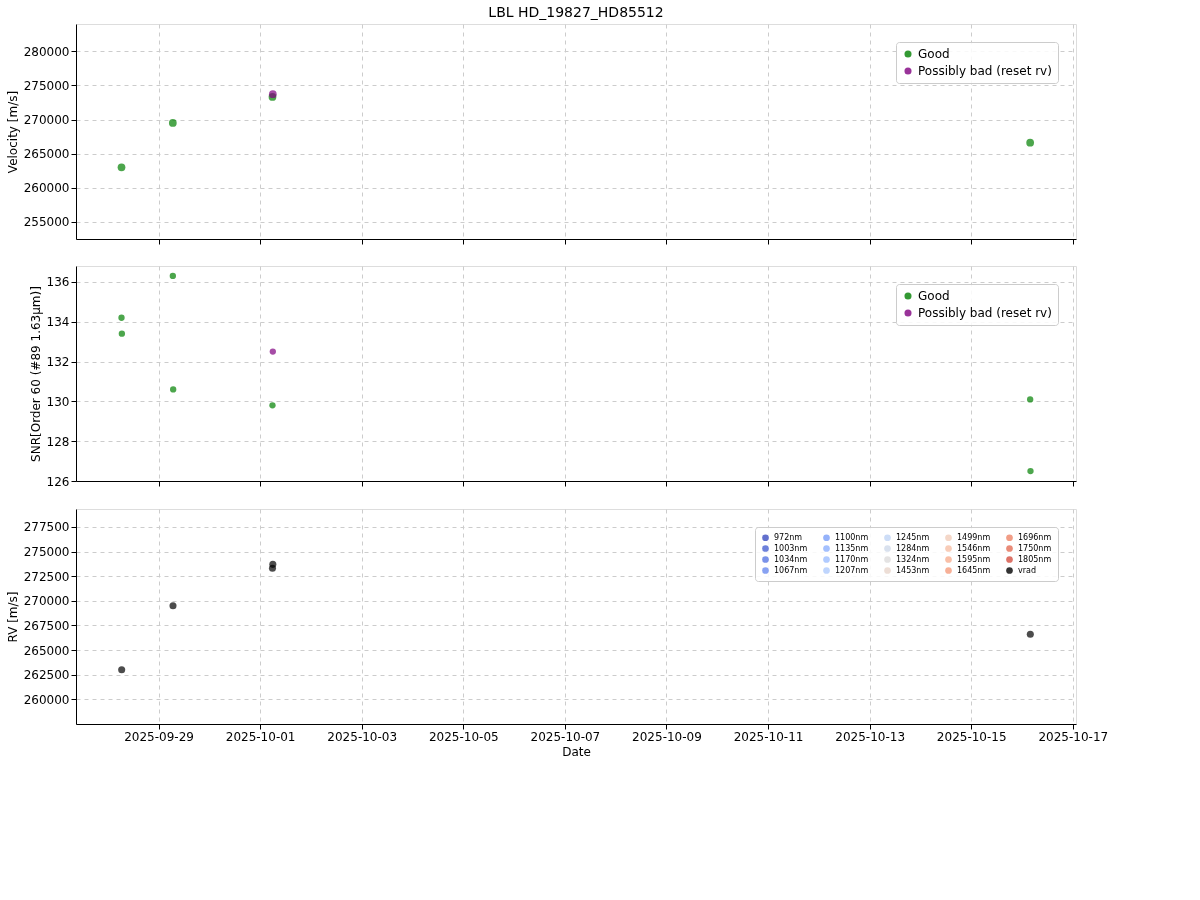 The image size is (1200, 900). I want to click on y-tick-label: 262500, so click(46, 675).